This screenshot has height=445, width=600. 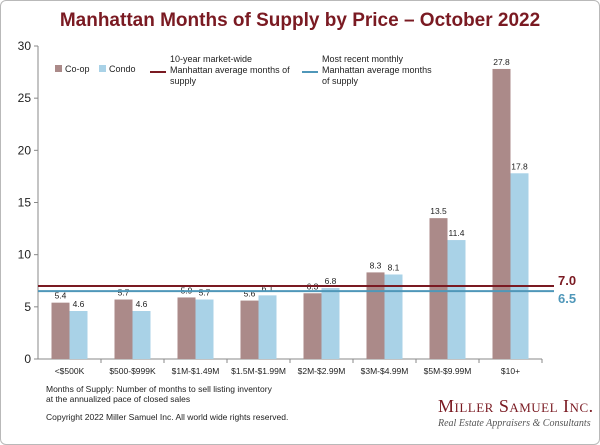 What do you see at coordinates (385, 371) in the screenshot?
I see `x-tick-label: $3M-$4.99M` at bounding box center [385, 371].